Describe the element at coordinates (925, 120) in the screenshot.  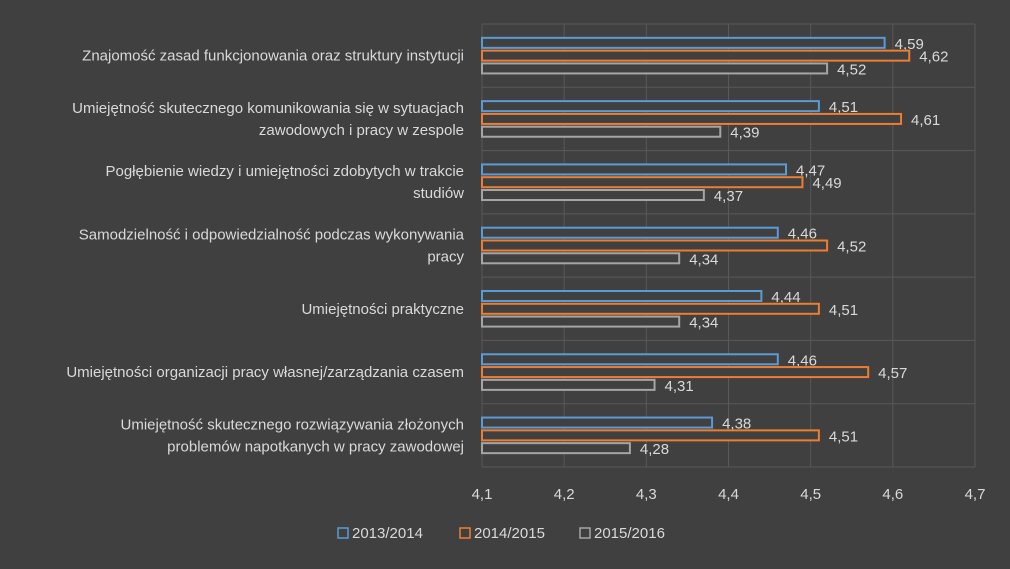
I see `data-label: 4,61` at that location.